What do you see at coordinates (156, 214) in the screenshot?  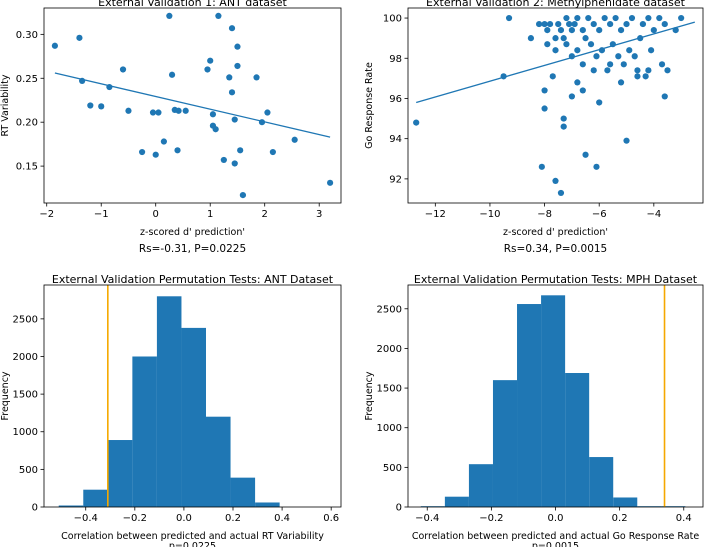 I see `x-tick-label: 0` at bounding box center [156, 214].